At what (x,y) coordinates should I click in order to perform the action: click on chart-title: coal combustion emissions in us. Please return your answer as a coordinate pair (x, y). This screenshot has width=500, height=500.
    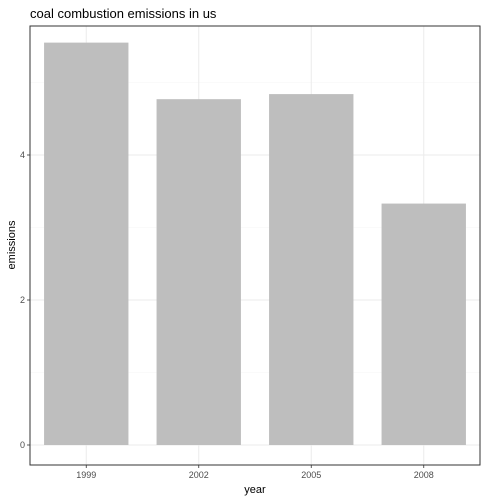
    Looking at the image, I should click on (123, 13).